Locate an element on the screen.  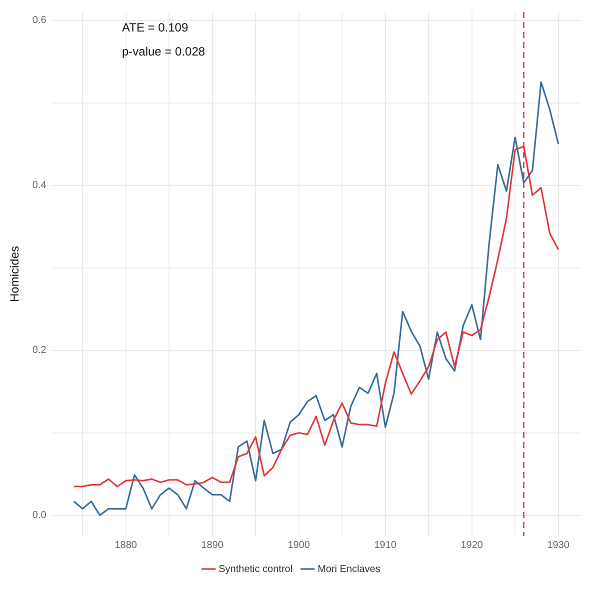
legend-label: Mori Enclaves is located at coordinates (349, 569).